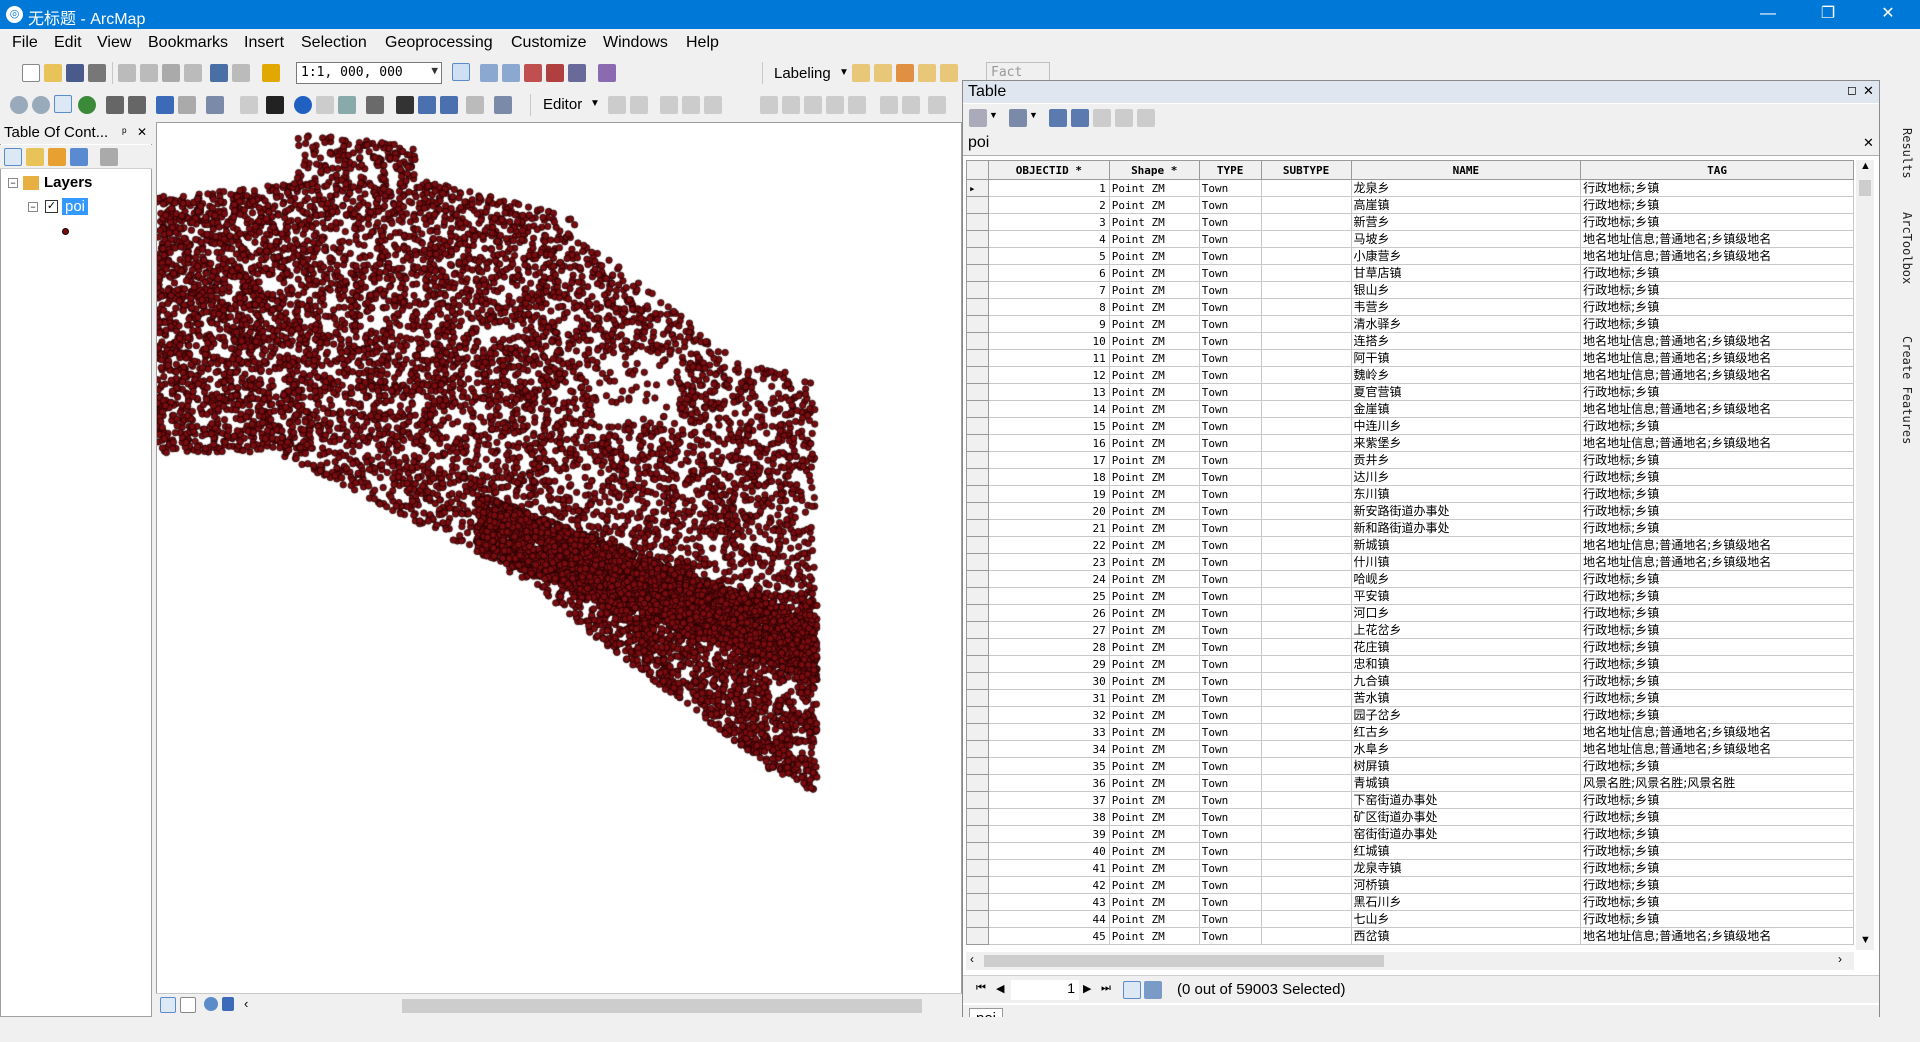 The width and height of the screenshot is (1920, 1042). What do you see at coordinates (33, 207) in the screenshot?
I see `collapse-layer-icon: −` at bounding box center [33, 207].